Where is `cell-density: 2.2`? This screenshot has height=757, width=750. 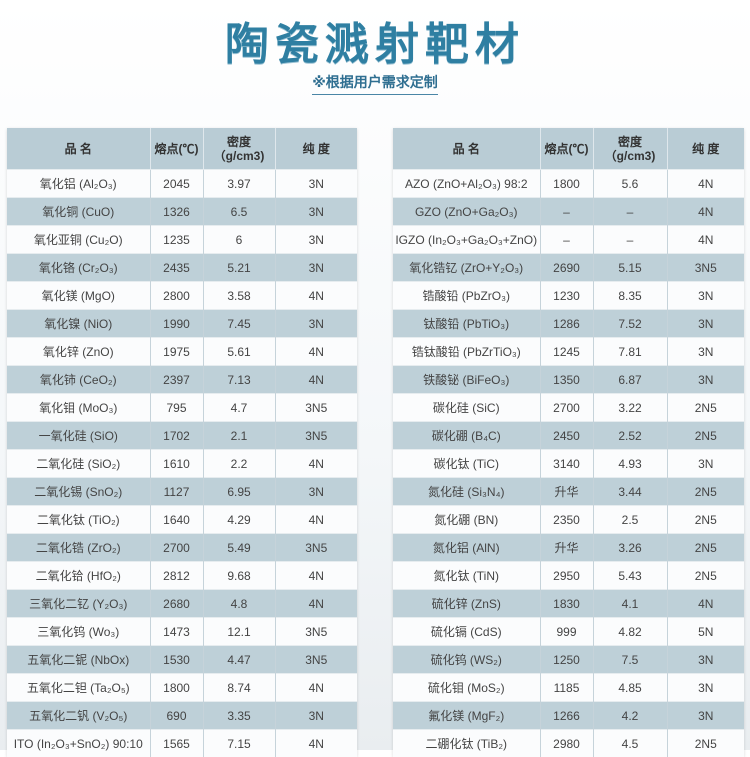 cell-density: 2.2 is located at coordinates (239, 464).